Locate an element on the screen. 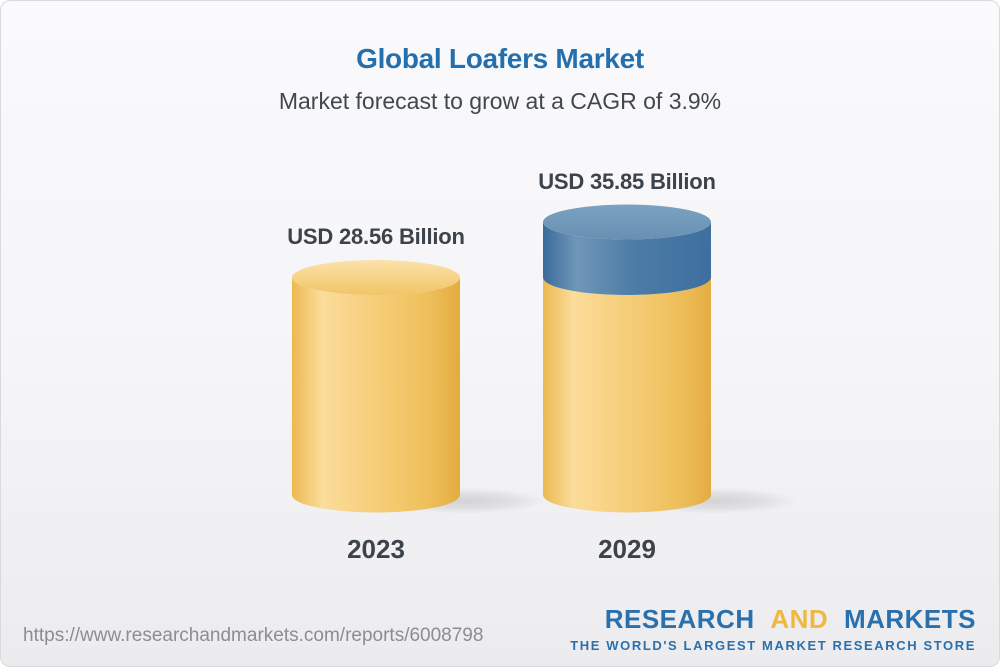  bar-2029 is located at coordinates (670, 359).